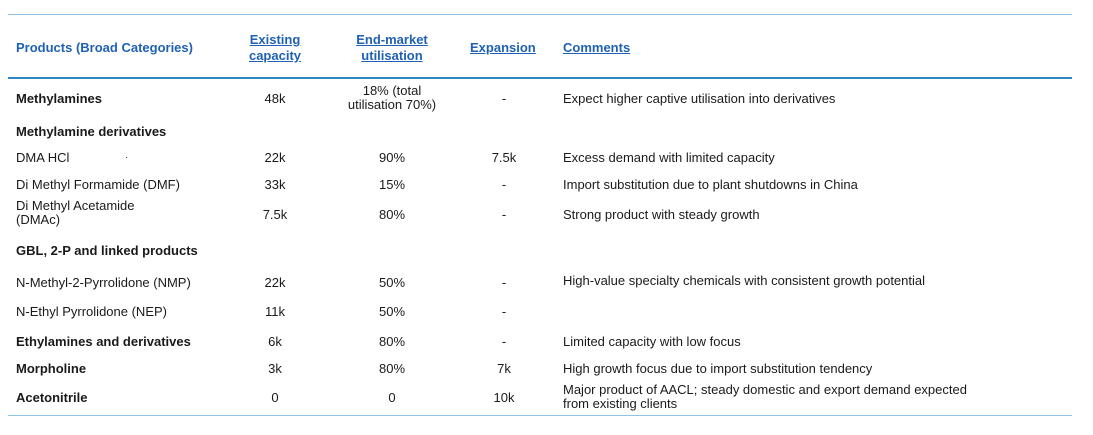  What do you see at coordinates (275, 98) in the screenshot?
I see `capacity-cell: 48k` at bounding box center [275, 98].